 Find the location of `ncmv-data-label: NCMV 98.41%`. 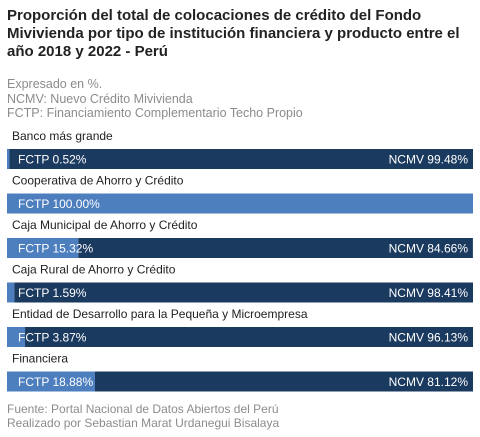

ncmv-data-label: NCMV 98.41% is located at coordinates (429, 293).